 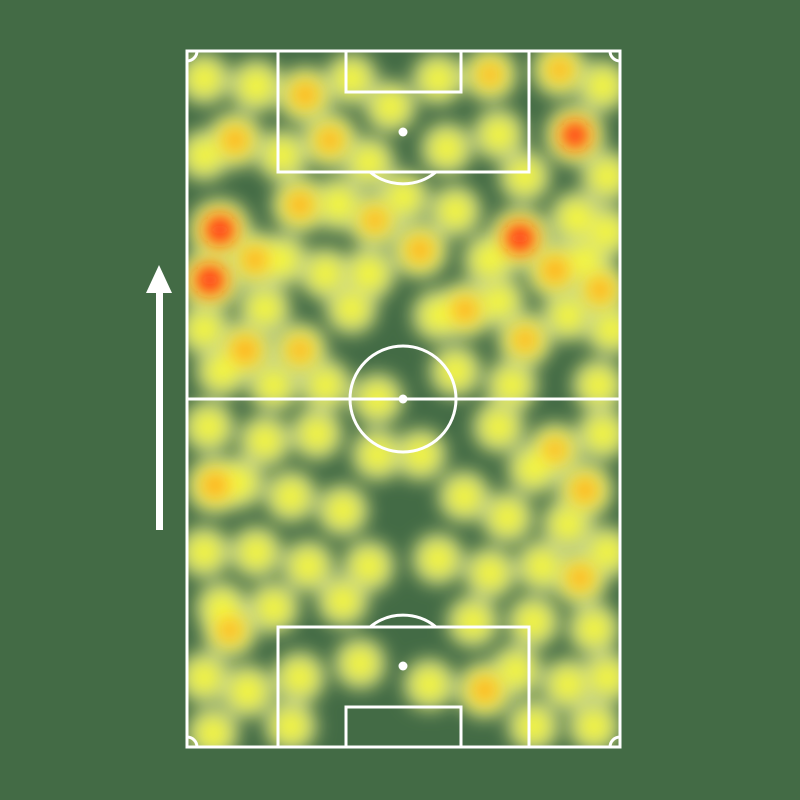 What do you see at coordinates (159, 397) in the screenshot?
I see `attack-direction-arrow-icon` at bounding box center [159, 397].